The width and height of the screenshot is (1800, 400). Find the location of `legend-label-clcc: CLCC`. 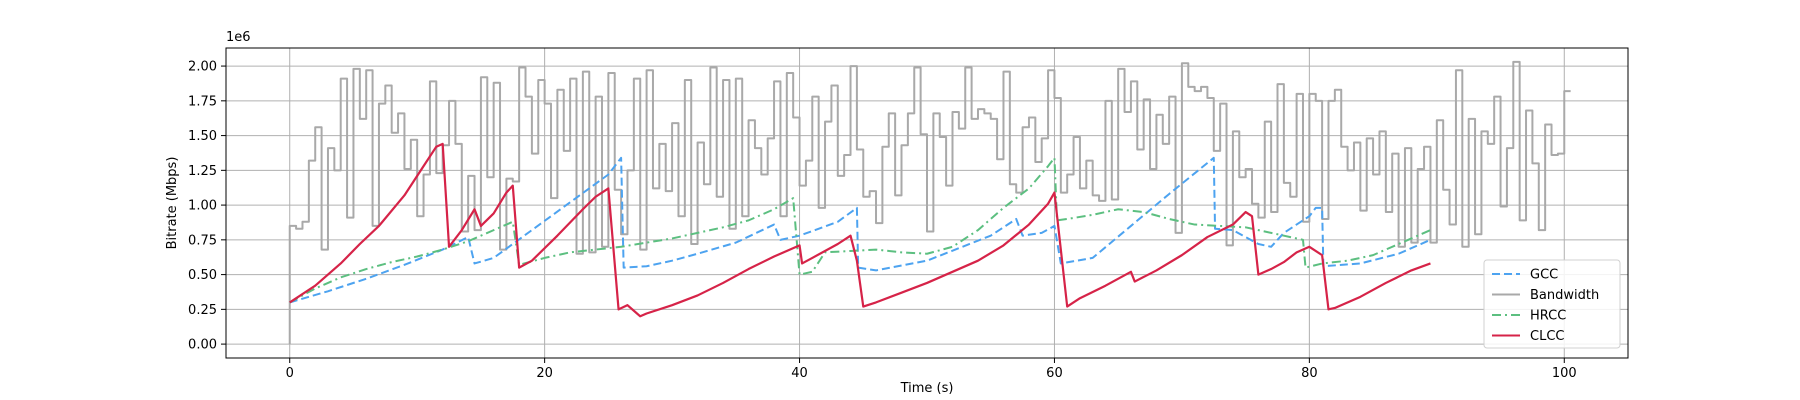

legend-label-clcc: CLCC is located at coordinates (1547, 336).